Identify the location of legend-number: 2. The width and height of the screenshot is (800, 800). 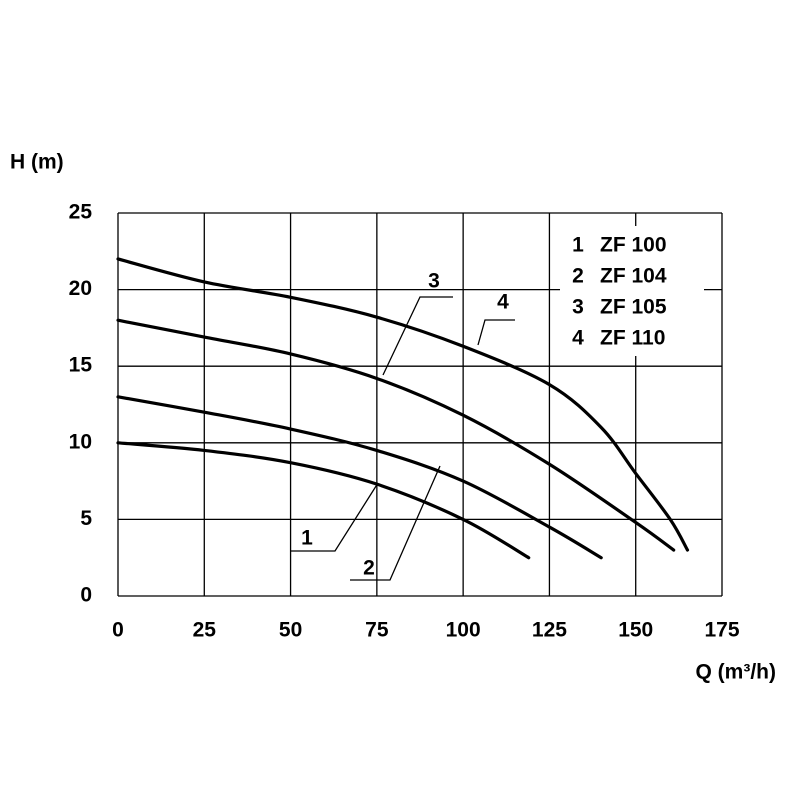
(578, 276).